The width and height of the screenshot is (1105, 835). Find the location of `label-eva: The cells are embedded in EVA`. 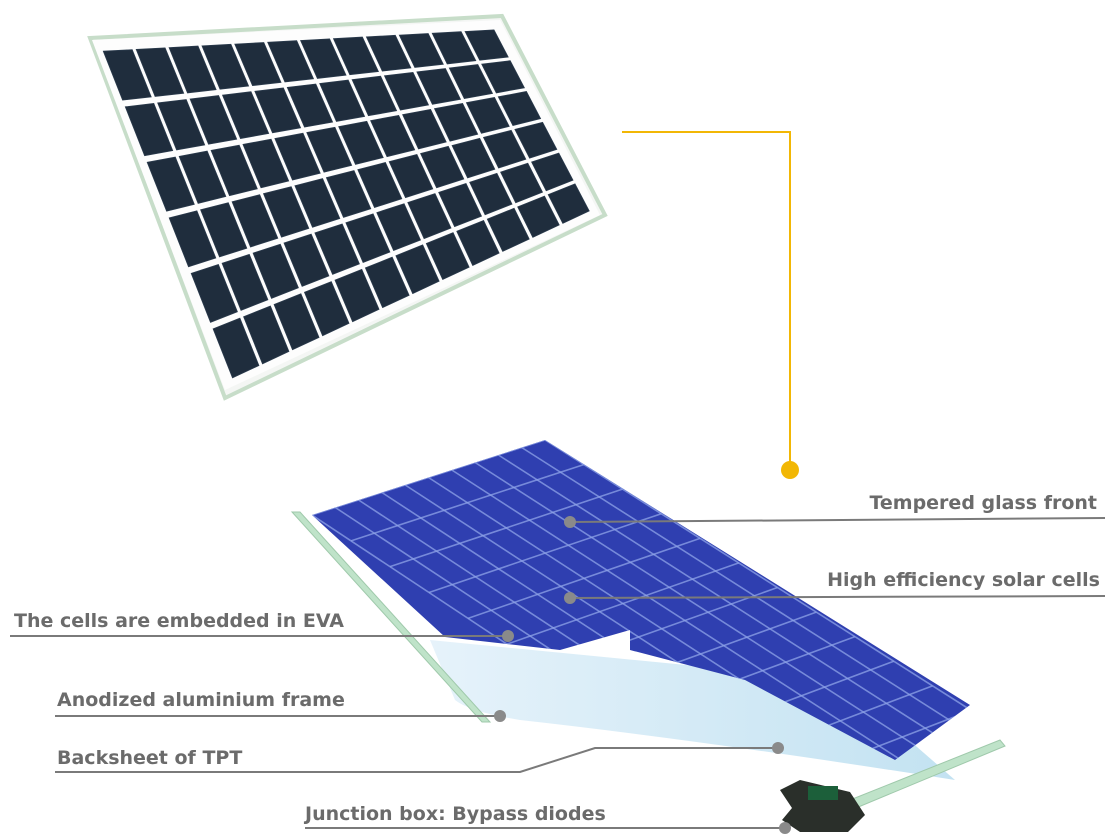

label-eva: The cells are embedded in EVA is located at coordinates (179, 621).